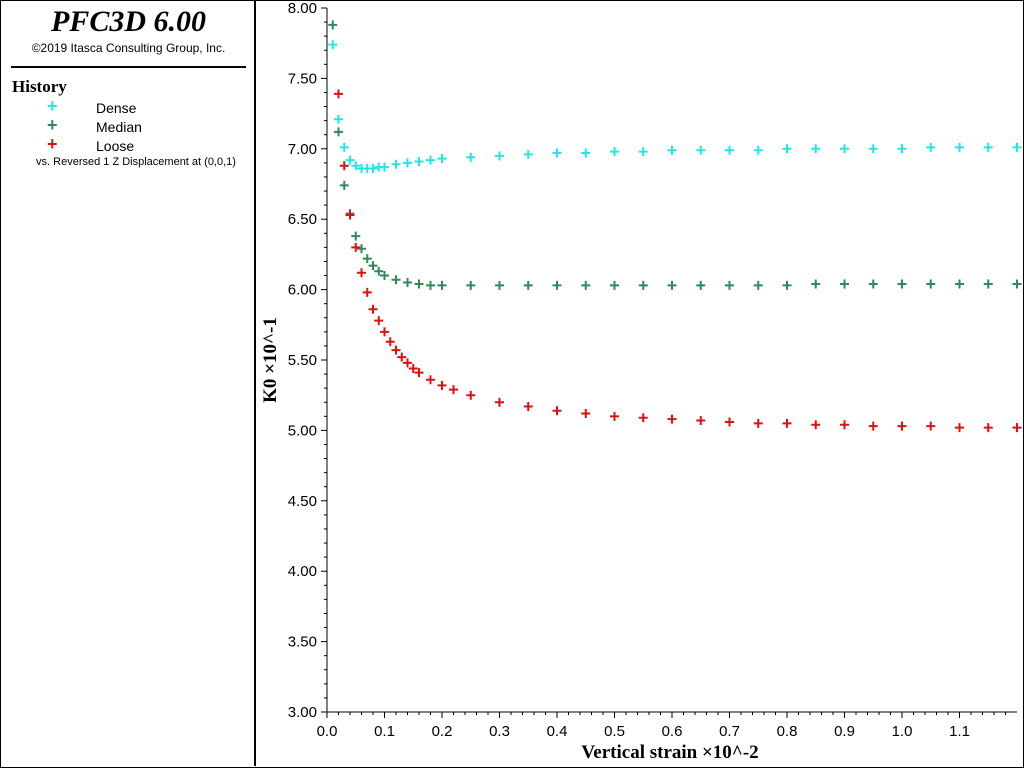 The height and width of the screenshot is (768, 1024). I want to click on series-dense, so click(675, 107).